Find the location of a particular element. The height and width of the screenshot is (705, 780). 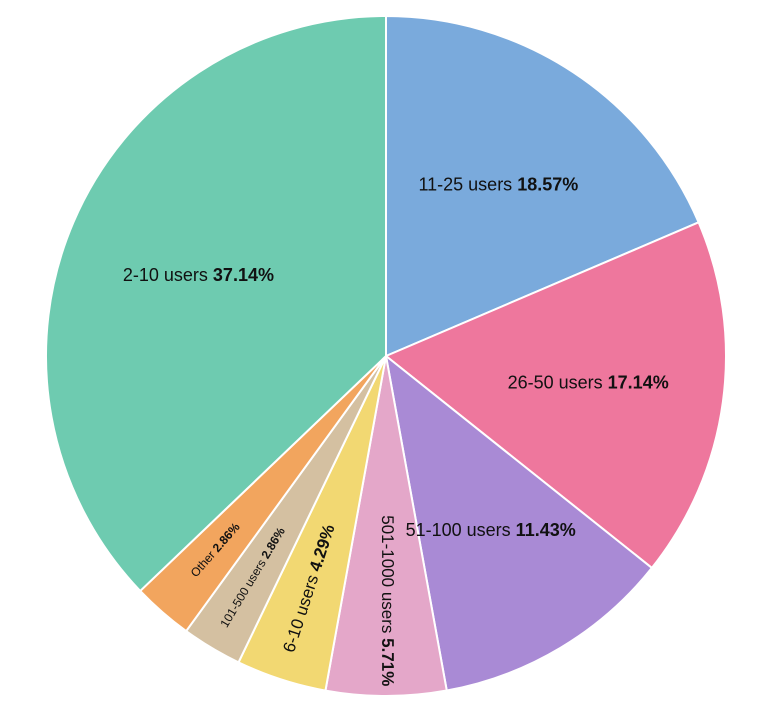

slice-name: 51-100 users is located at coordinates (458, 530).